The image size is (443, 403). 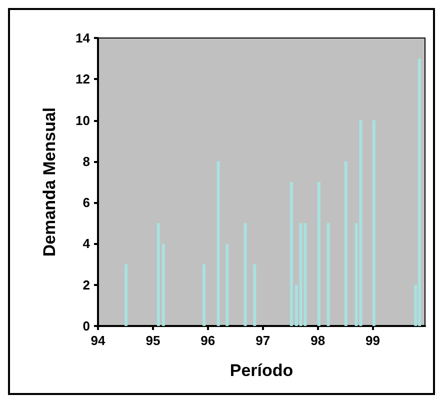 I want to click on x-tick-label: 96, so click(x=208, y=340).